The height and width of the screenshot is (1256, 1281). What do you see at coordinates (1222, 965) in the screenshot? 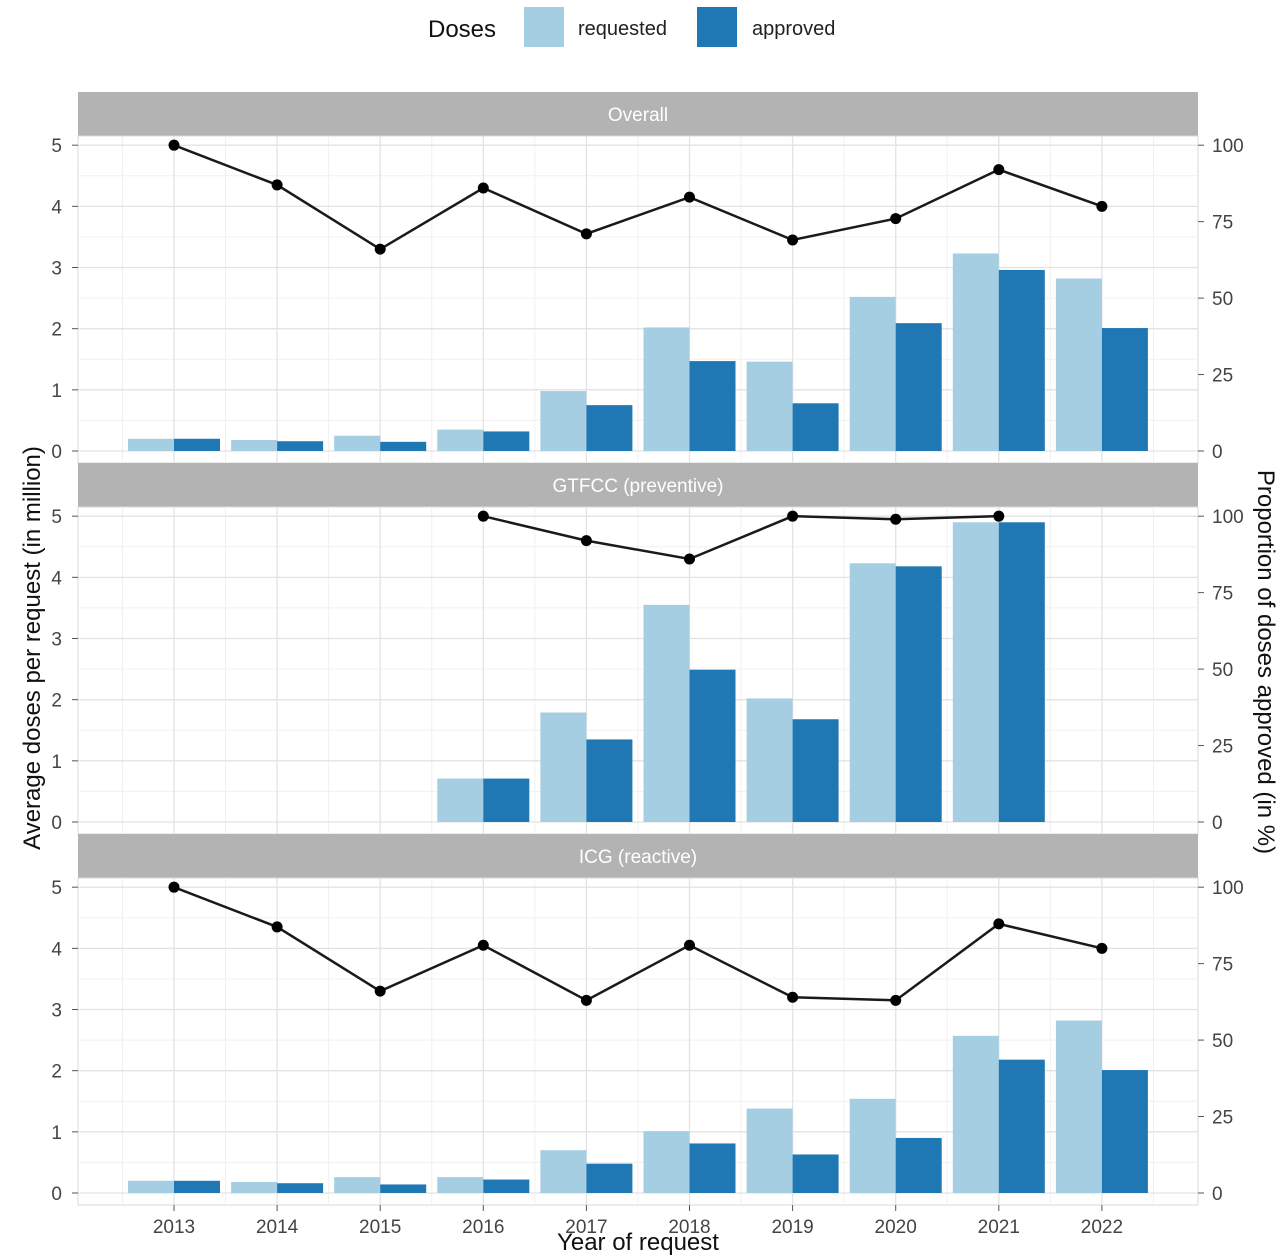
I see `y-right-tick-label: 75` at bounding box center [1222, 965].